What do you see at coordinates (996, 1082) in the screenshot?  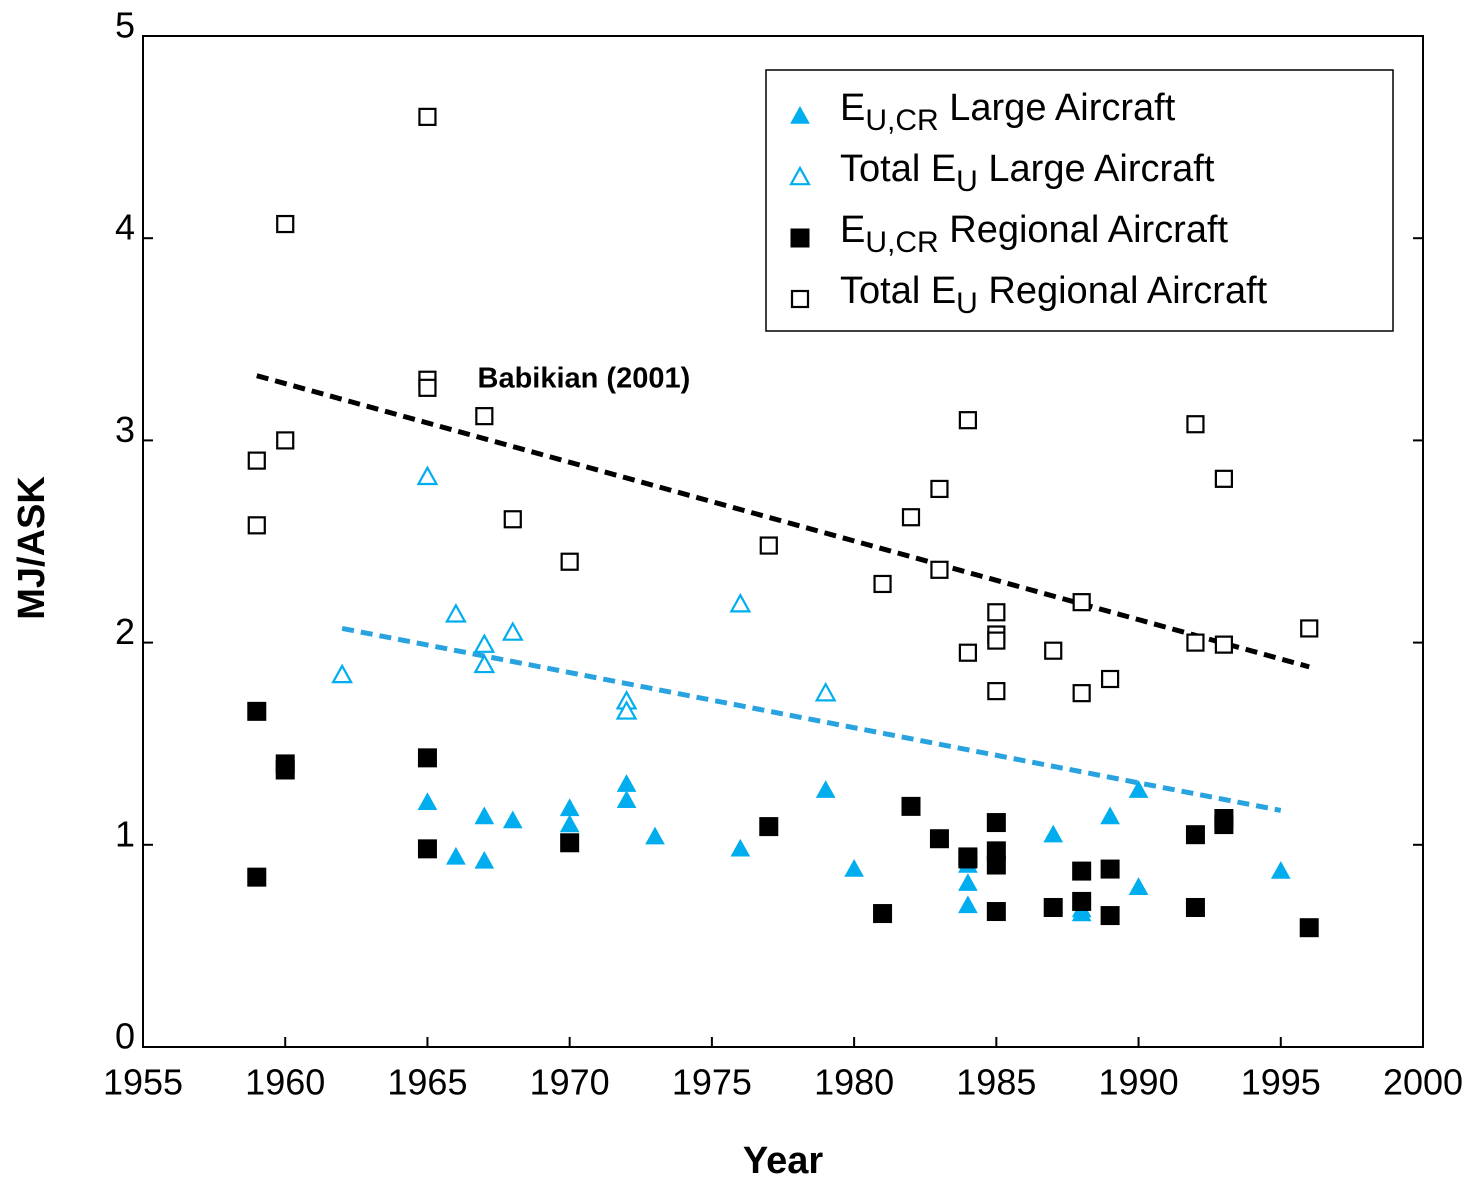 I see `x-tick-label: 1985` at bounding box center [996, 1082].